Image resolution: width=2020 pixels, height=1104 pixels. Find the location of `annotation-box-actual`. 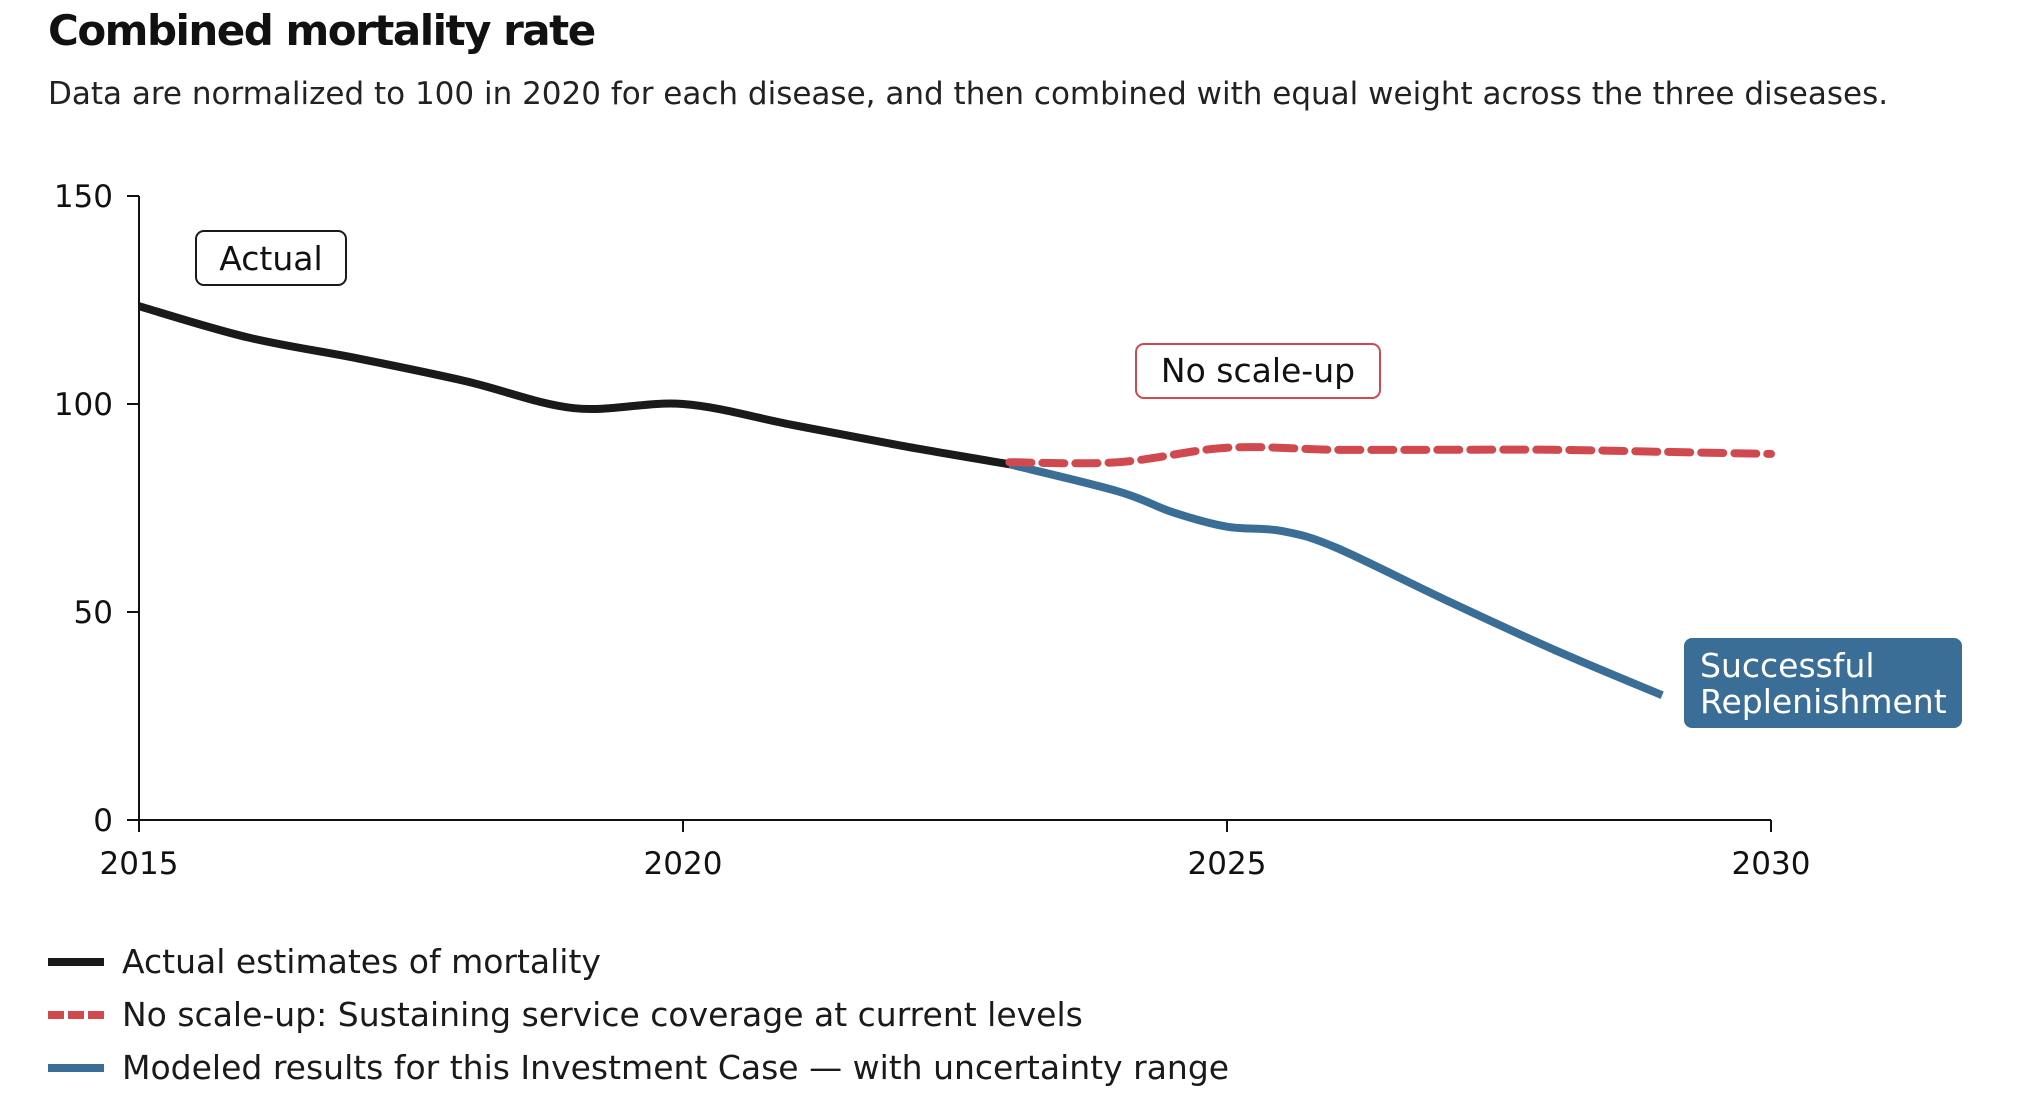

annotation-box-actual is located at coordinates (271, 258).